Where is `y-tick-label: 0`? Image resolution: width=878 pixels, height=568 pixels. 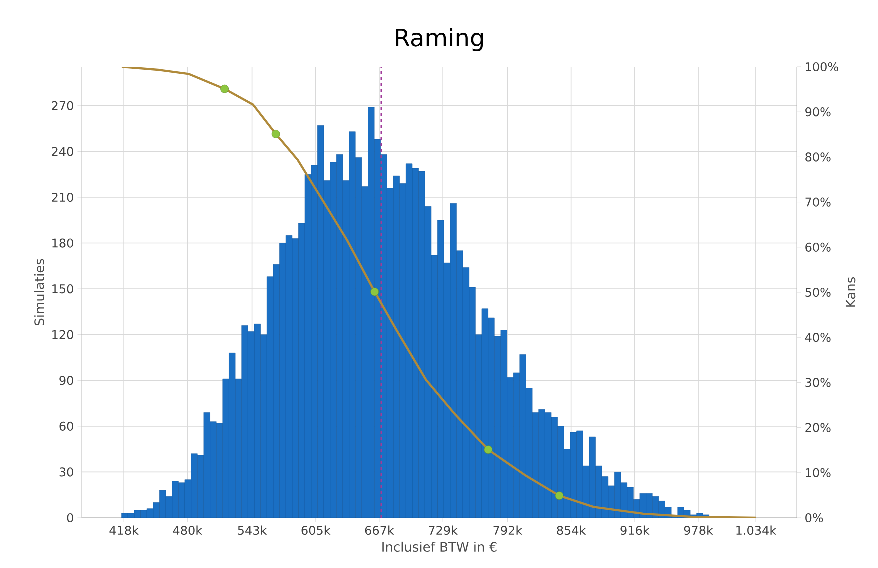
y-tick-label: 0 is located at coordinates (70, 518).